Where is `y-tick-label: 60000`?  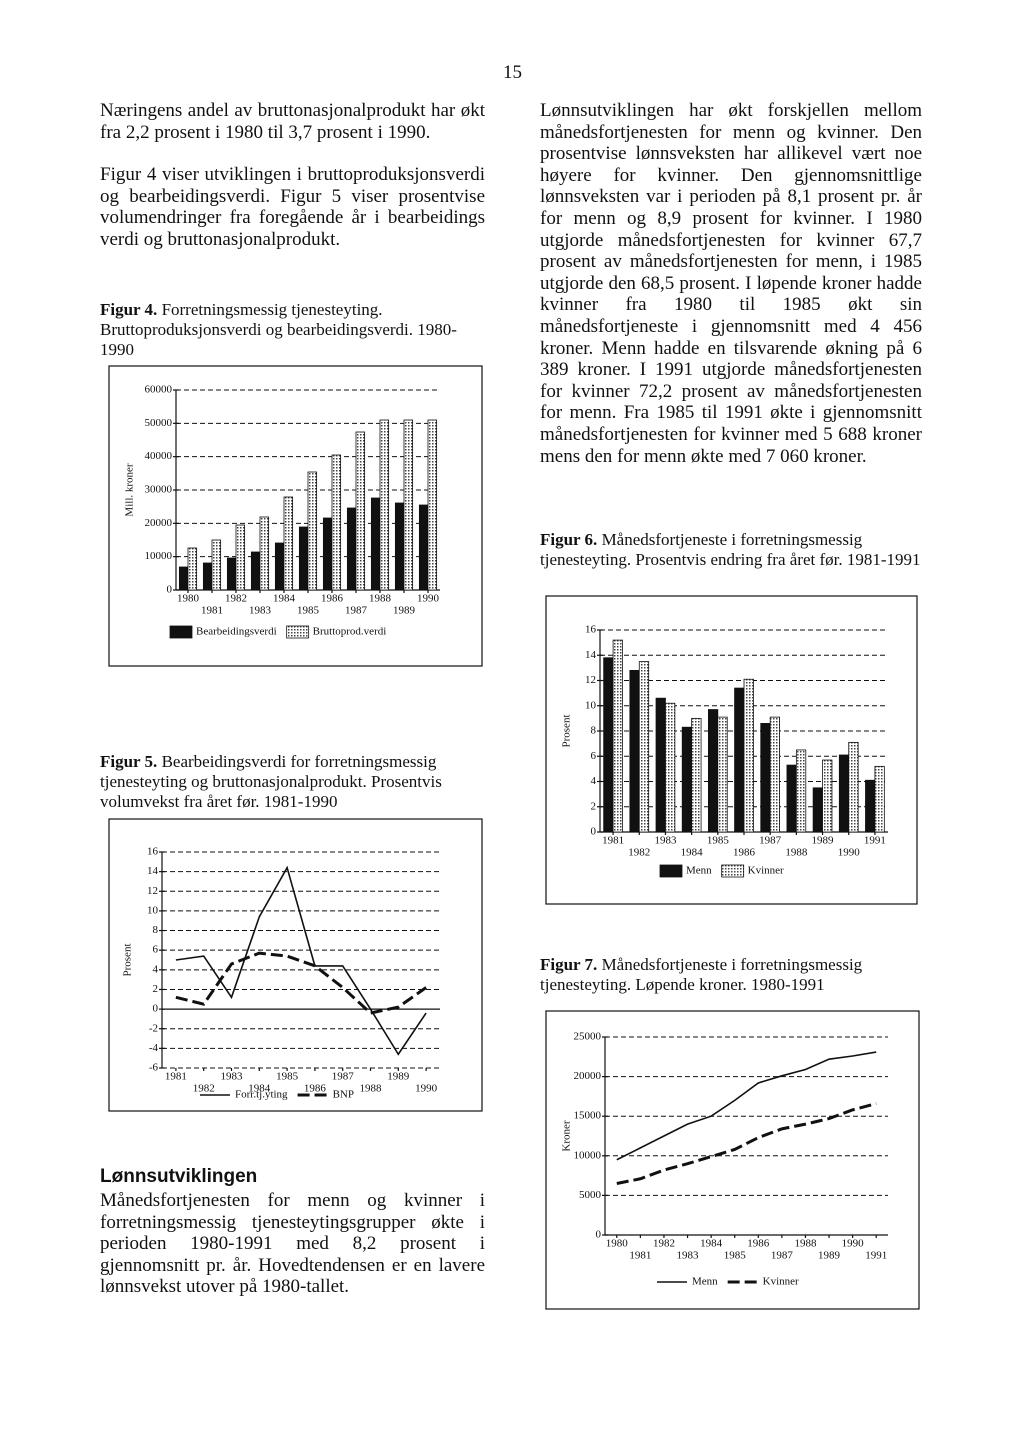
y-tick-label: 60000 is located at coordinates (159, 390).